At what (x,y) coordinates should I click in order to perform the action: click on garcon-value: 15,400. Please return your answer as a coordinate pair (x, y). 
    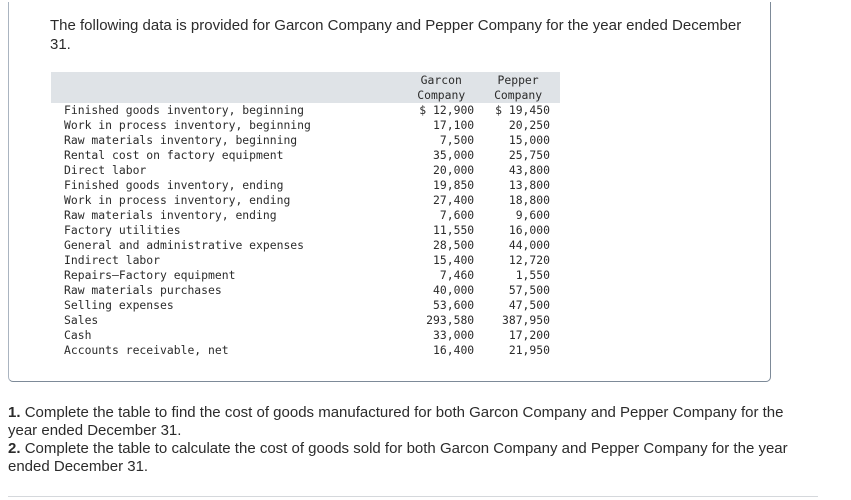
    Looking at the image, I should click on (454, 260).